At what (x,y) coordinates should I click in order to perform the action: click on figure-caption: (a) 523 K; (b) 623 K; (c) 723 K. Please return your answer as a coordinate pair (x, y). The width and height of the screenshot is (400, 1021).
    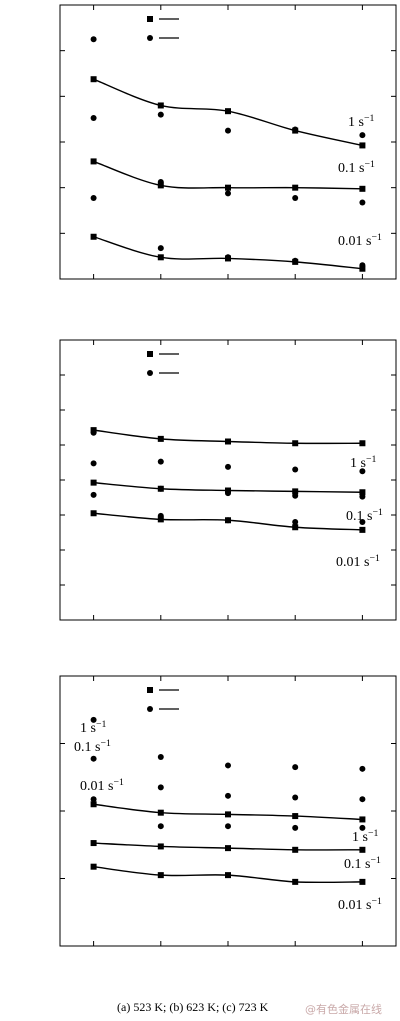
    Looking at the image, I should click on (193, 1007).